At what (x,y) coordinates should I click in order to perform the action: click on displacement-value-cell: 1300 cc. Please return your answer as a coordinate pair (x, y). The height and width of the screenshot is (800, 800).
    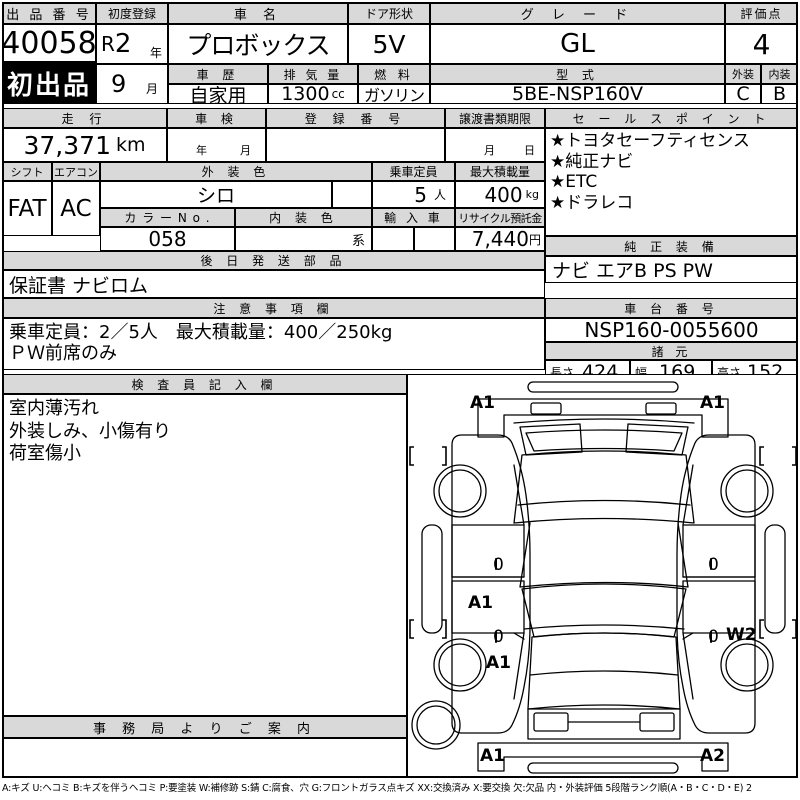
    Looking at the image, I should click on (313, 94).